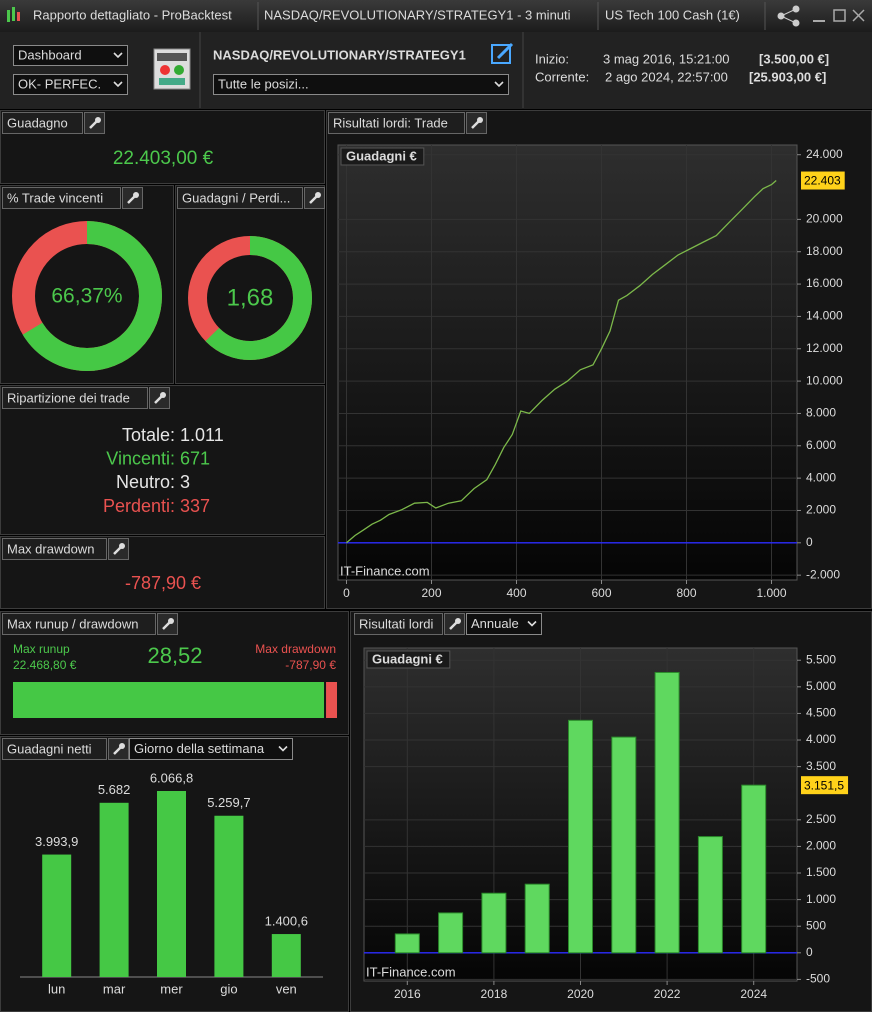 The width and height of the screenshot is (872, 1012). What do you see at coordinates (823, 574) in the screenshot?
I see `y-tick-label: -2.000` at bounding box center [823, 574].